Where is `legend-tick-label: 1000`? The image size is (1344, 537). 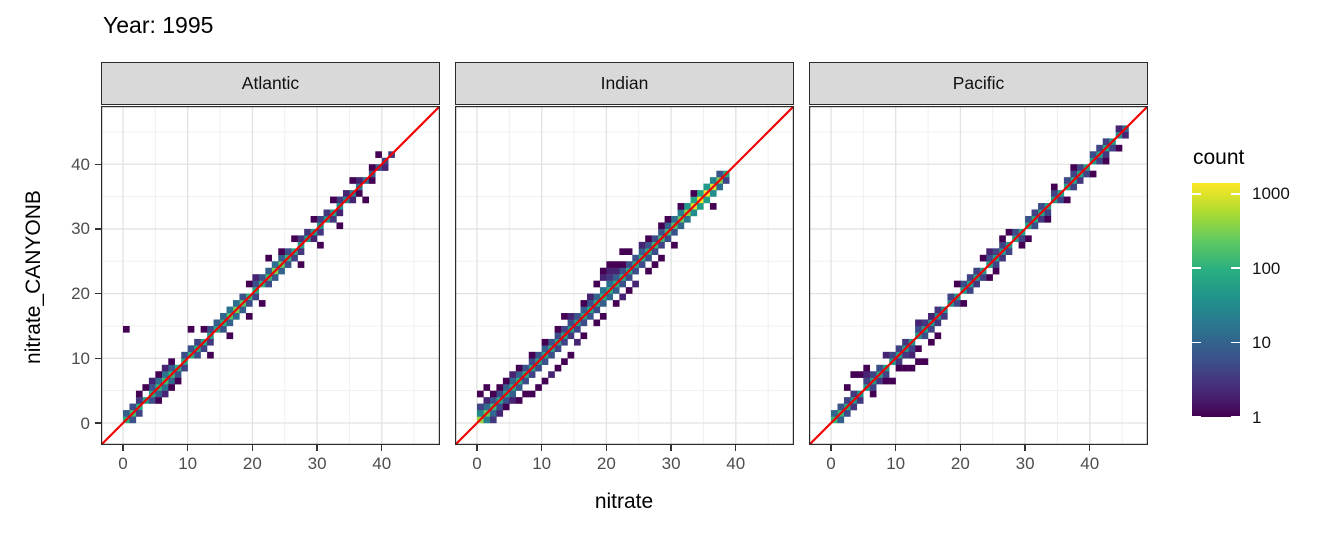 legend-tick-label: 1000 is located at coordinates (1271, 194).